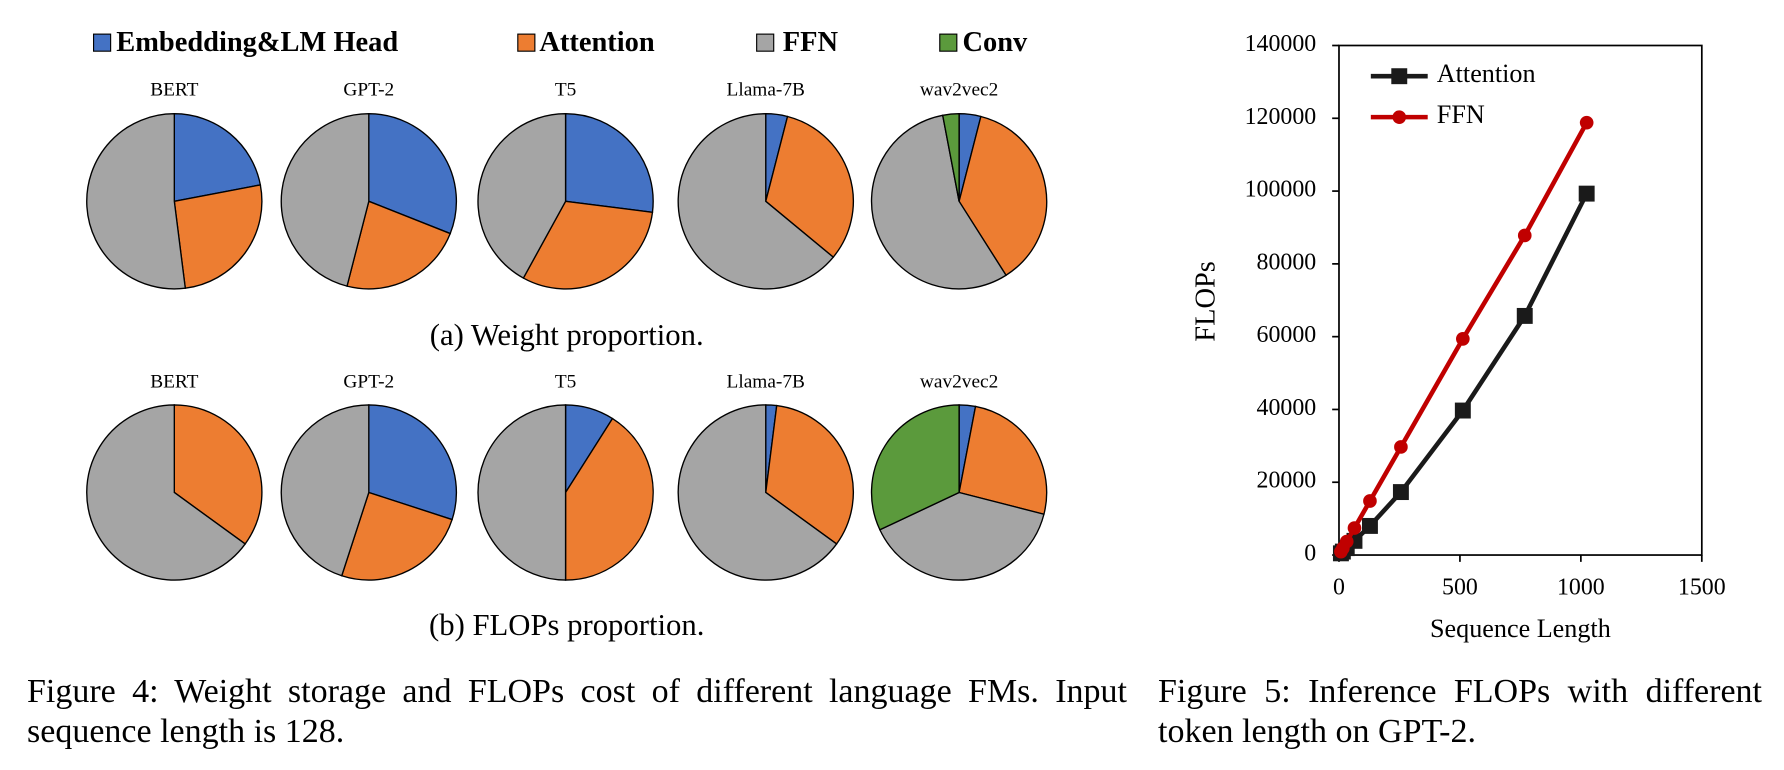  What do you see at coordinates (567, 335) in the screenshot?
I see `subcaption: (a) Weight proportion.` at bounding box center [567, 335].